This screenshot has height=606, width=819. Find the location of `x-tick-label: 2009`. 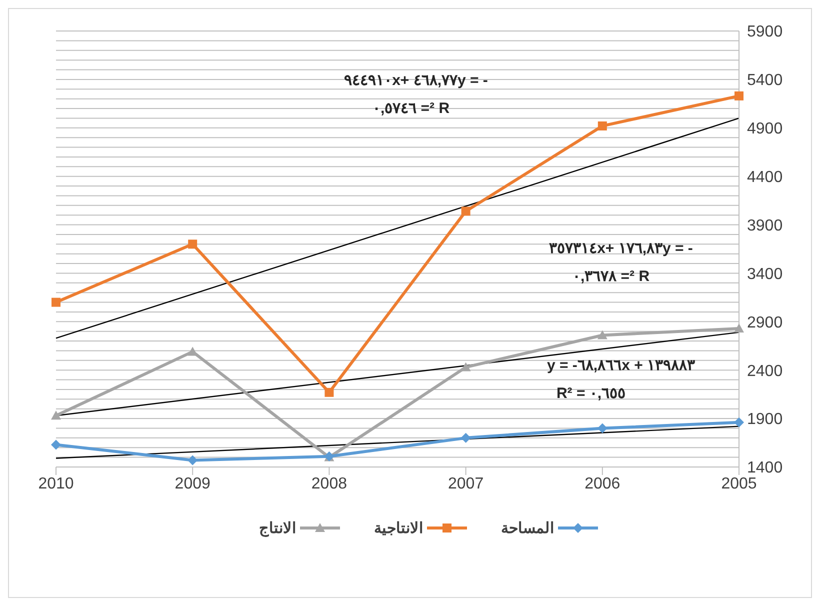

x-tick-label: 2009 is located at coordinates (192, 483).